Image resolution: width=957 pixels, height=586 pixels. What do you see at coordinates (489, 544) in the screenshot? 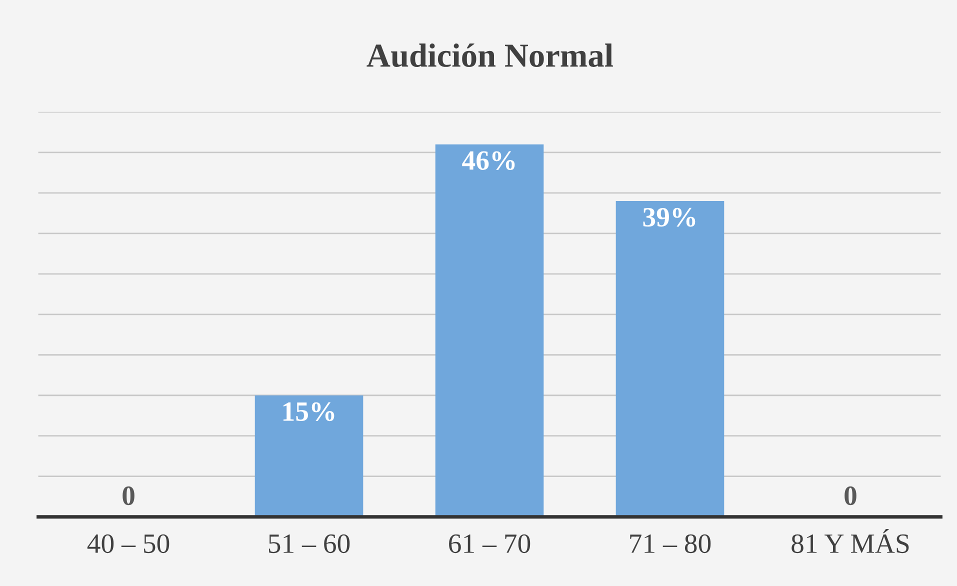
I see `x-tick-label: 61 – 70` at bounding box center [489, 544].